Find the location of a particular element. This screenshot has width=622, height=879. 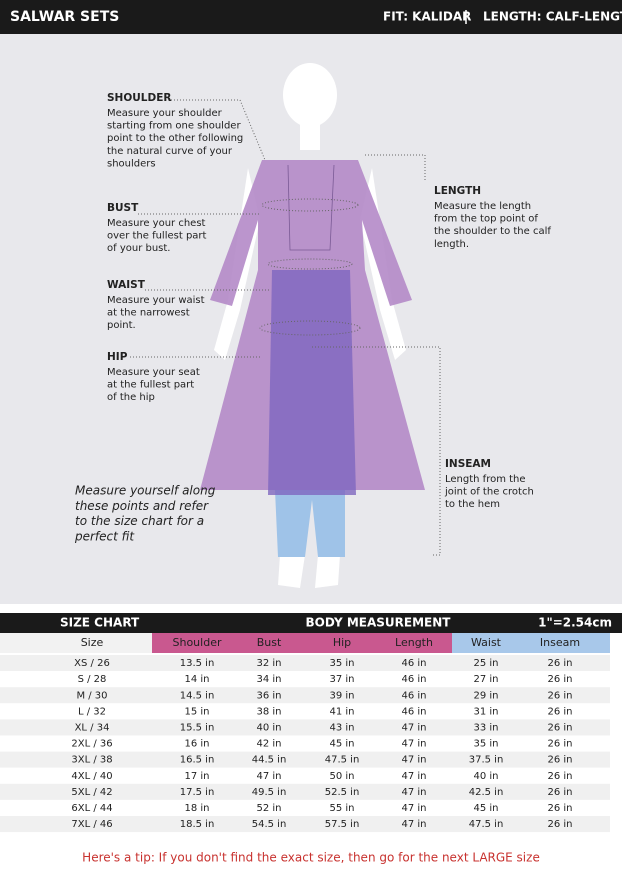

table-cell: 4XL / 40 is located at coordinates (91, 776).